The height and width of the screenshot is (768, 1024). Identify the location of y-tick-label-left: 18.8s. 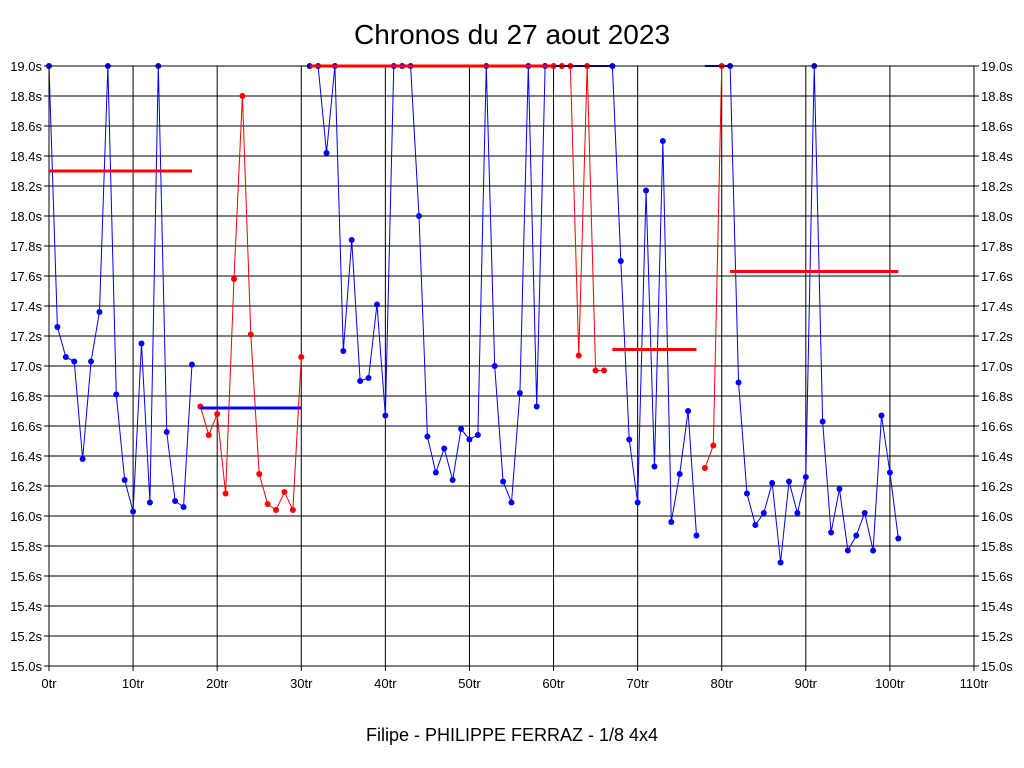
(26, 96).